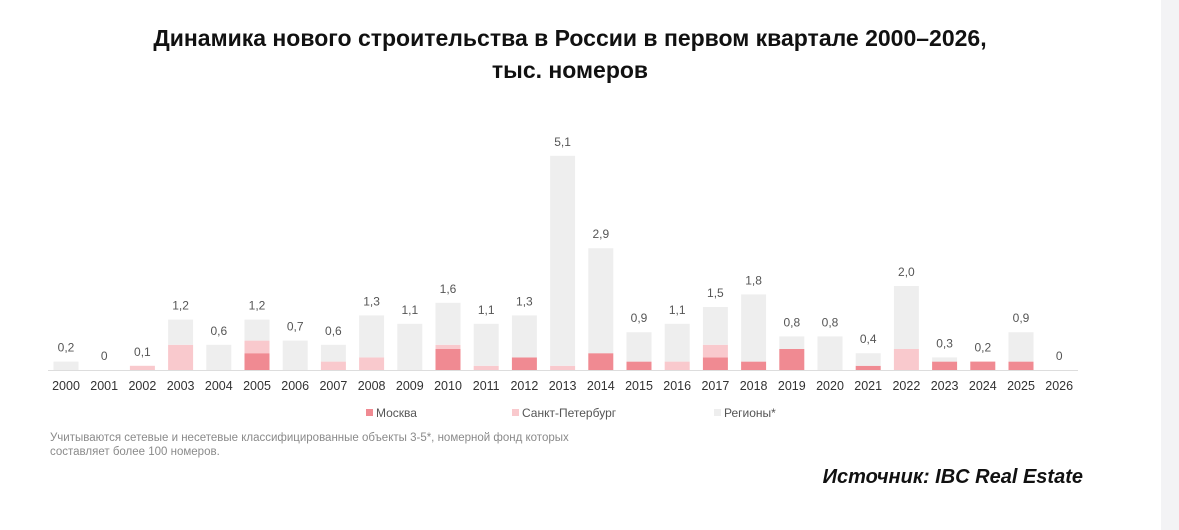 The image size is (1179, 530). Describe the element at coordinates (448, 289) in the screenshot. I see `data-label: 1,6` at that location.